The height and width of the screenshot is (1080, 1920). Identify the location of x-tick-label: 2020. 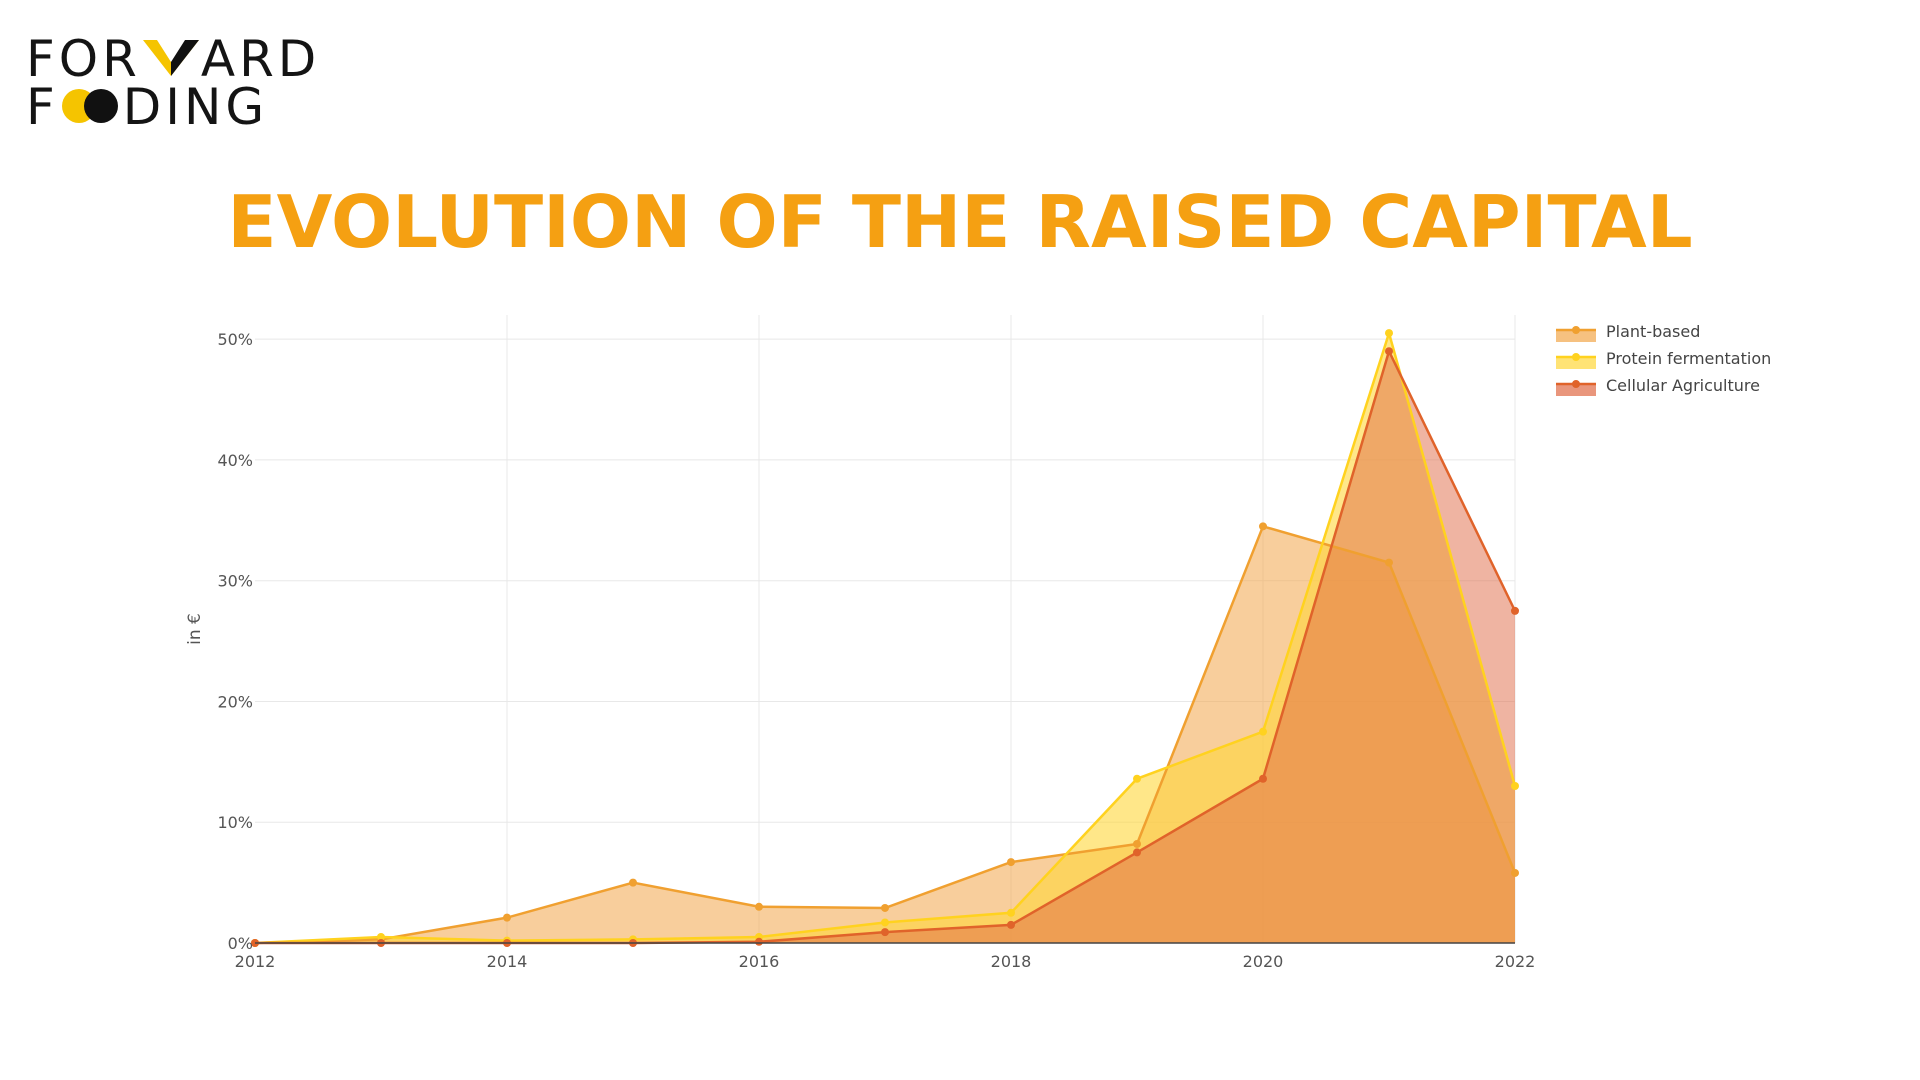
(1263, 961).